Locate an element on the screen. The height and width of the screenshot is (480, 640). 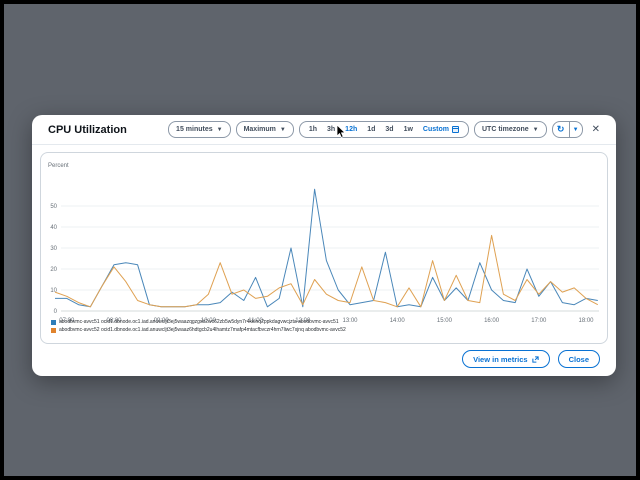
close-icon: ✕ is located at coordinates (595, 129).